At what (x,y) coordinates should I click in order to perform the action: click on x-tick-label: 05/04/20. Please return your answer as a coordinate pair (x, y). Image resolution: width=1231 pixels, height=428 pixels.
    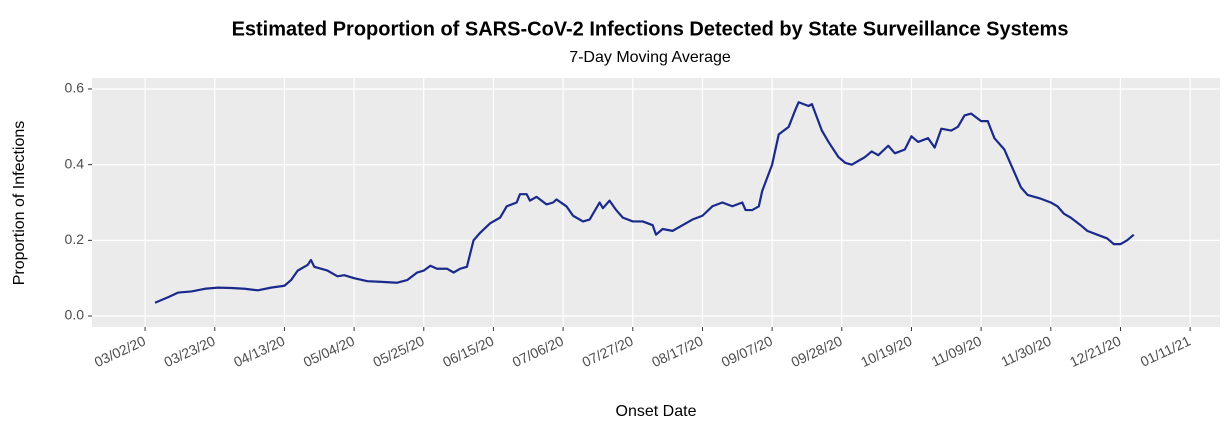
    Looking at the image, I should click on (329, 351).